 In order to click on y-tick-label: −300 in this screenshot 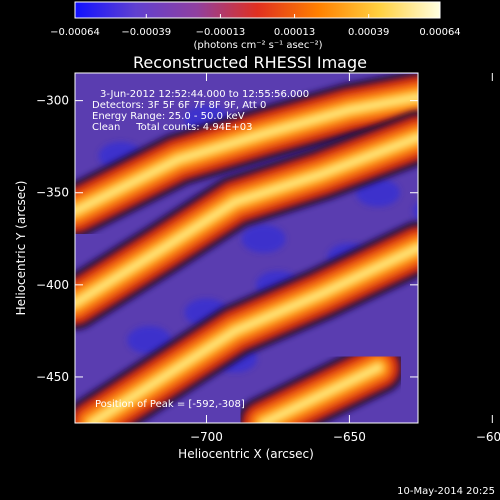, I will do `click(52, 101)`.